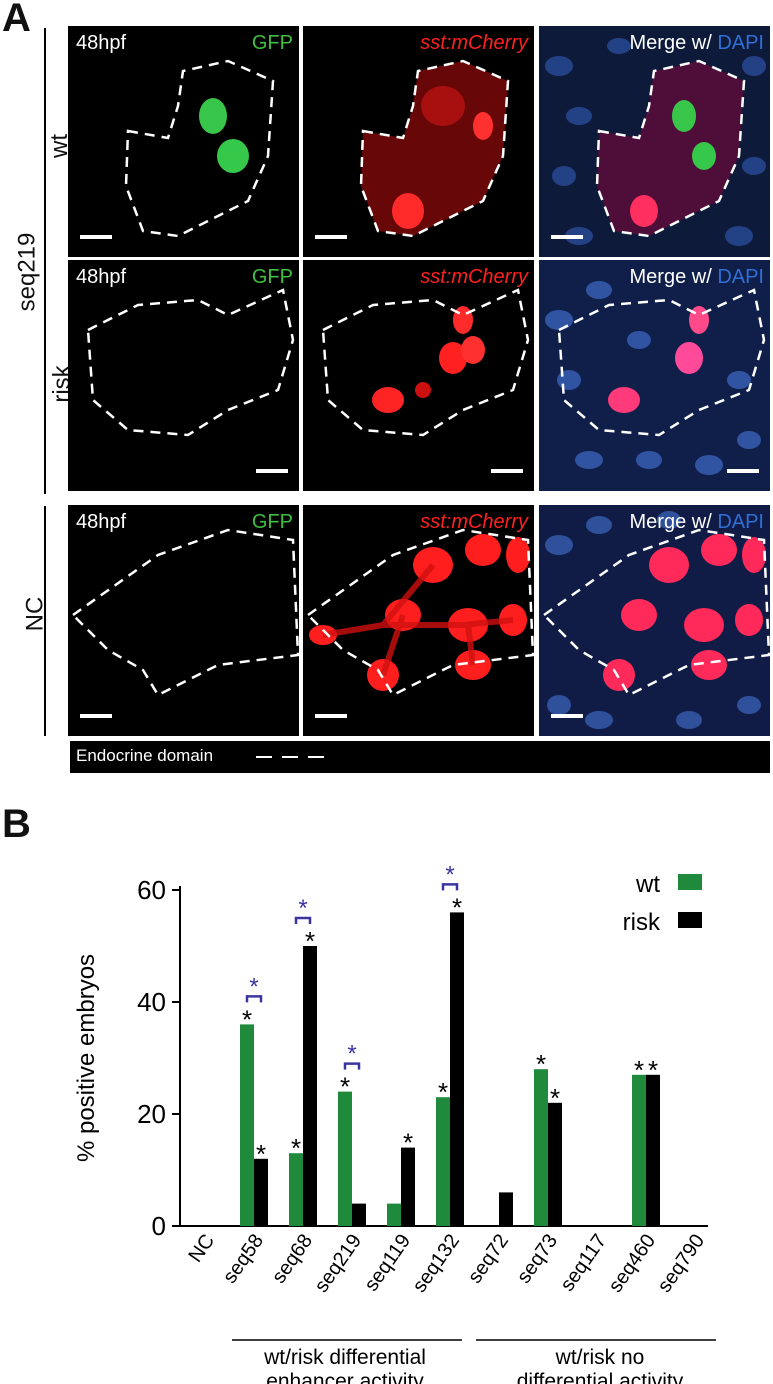 This screenshot has height=1384, width=773. I want to click on y-tick-label: 20, so click(151, 1114).